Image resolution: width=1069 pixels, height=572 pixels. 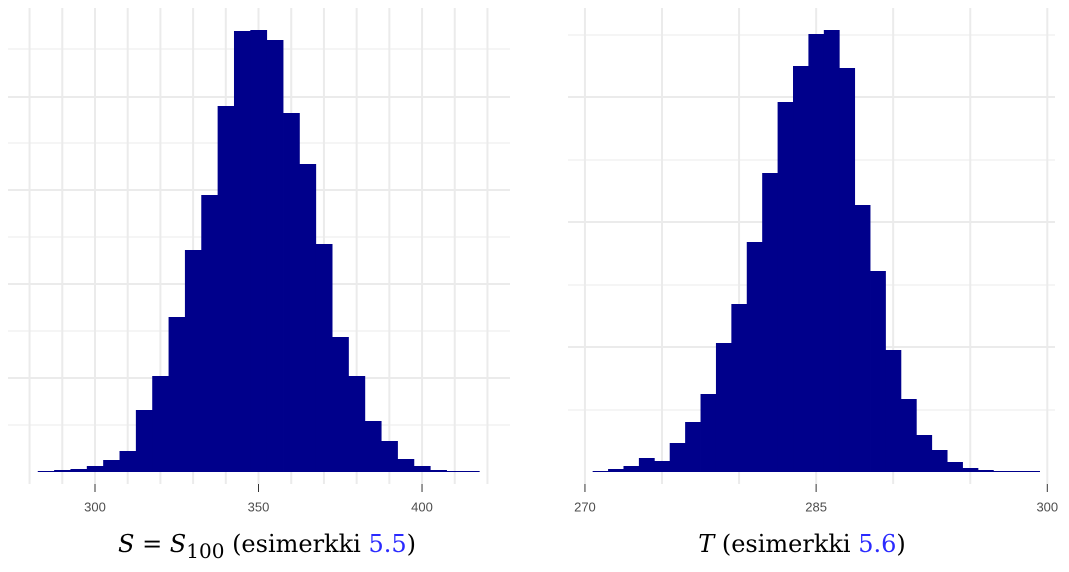 What do you see at coordinates (816, 506) in the screenshot?
I see `x-tick-label: 285` at bounding box center [816, 506].